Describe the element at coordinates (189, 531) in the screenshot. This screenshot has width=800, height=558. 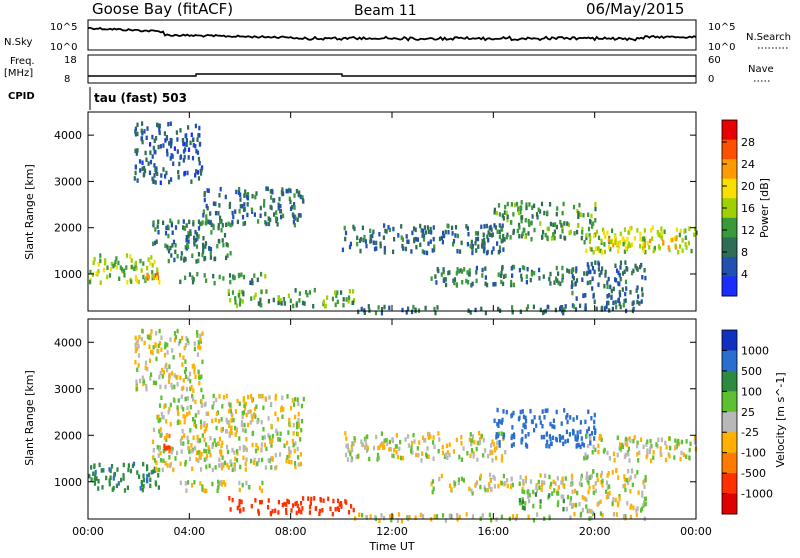
I see `x-tick-label: 04:00` at that location.